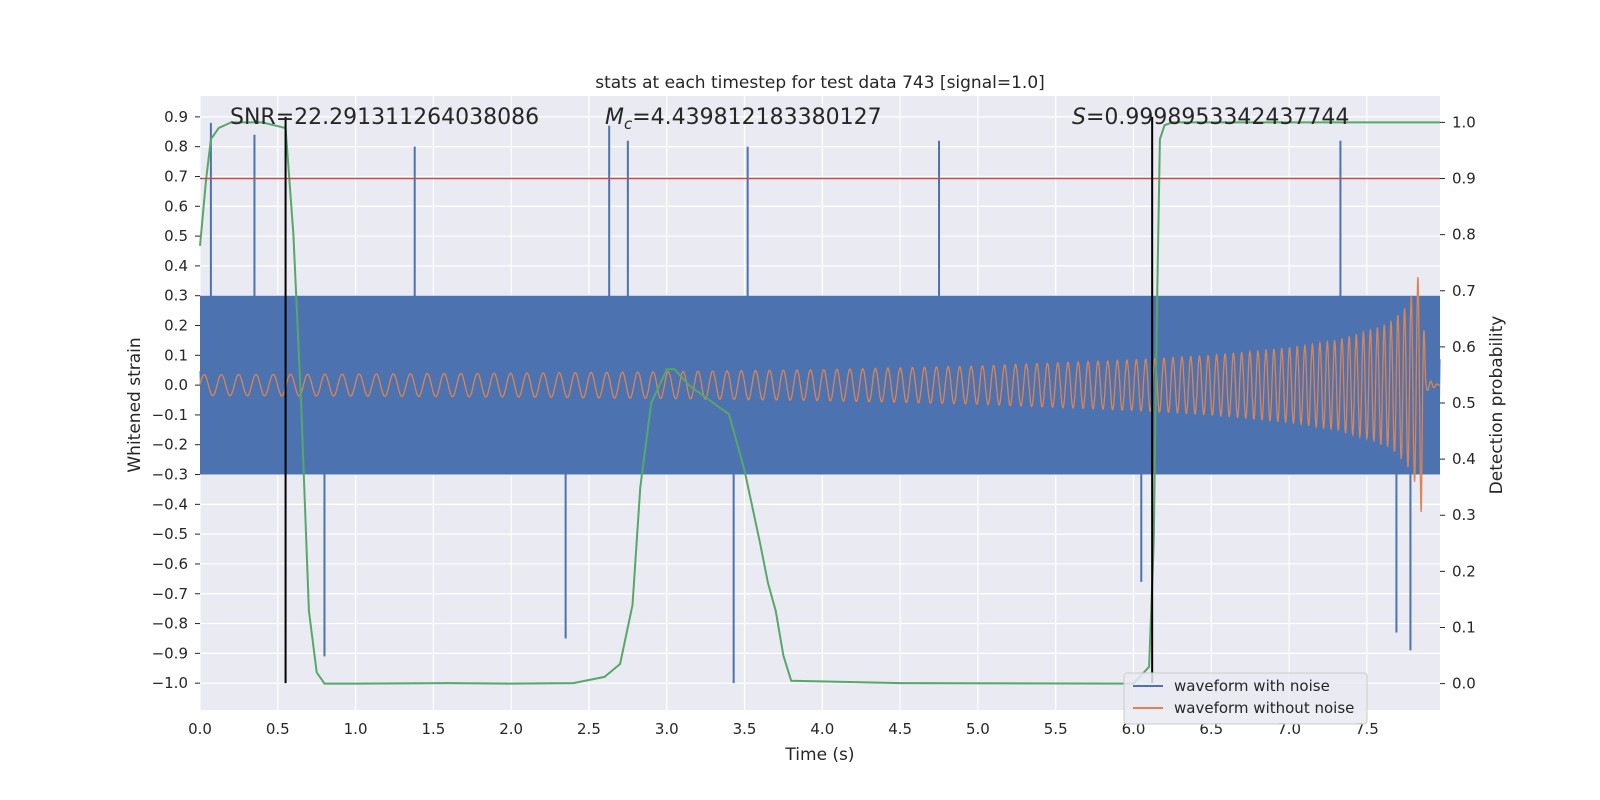 This screenshot has height=800, width=1600. I want to click on y-right-tick-label: 1.0, so click(1464, 122).